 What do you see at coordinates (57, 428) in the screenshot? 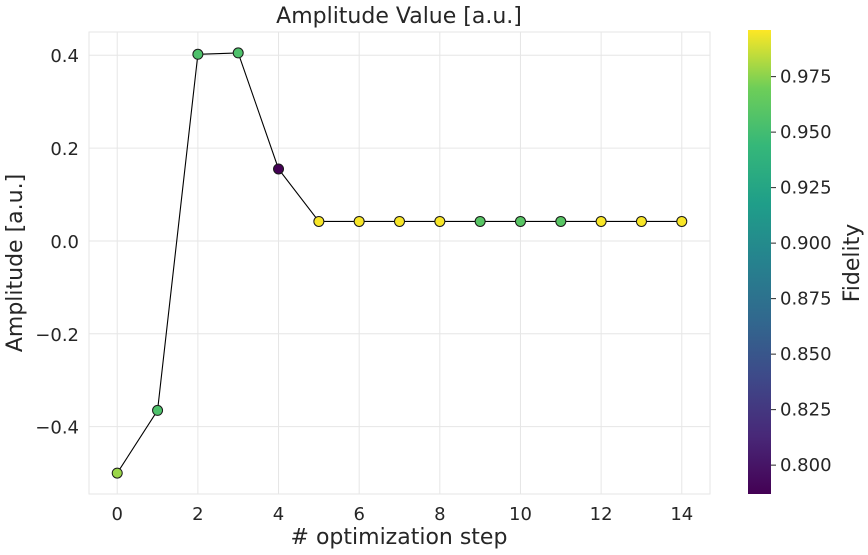
I see `y-tick-label: −0.4` at bounding box center [57, 428].